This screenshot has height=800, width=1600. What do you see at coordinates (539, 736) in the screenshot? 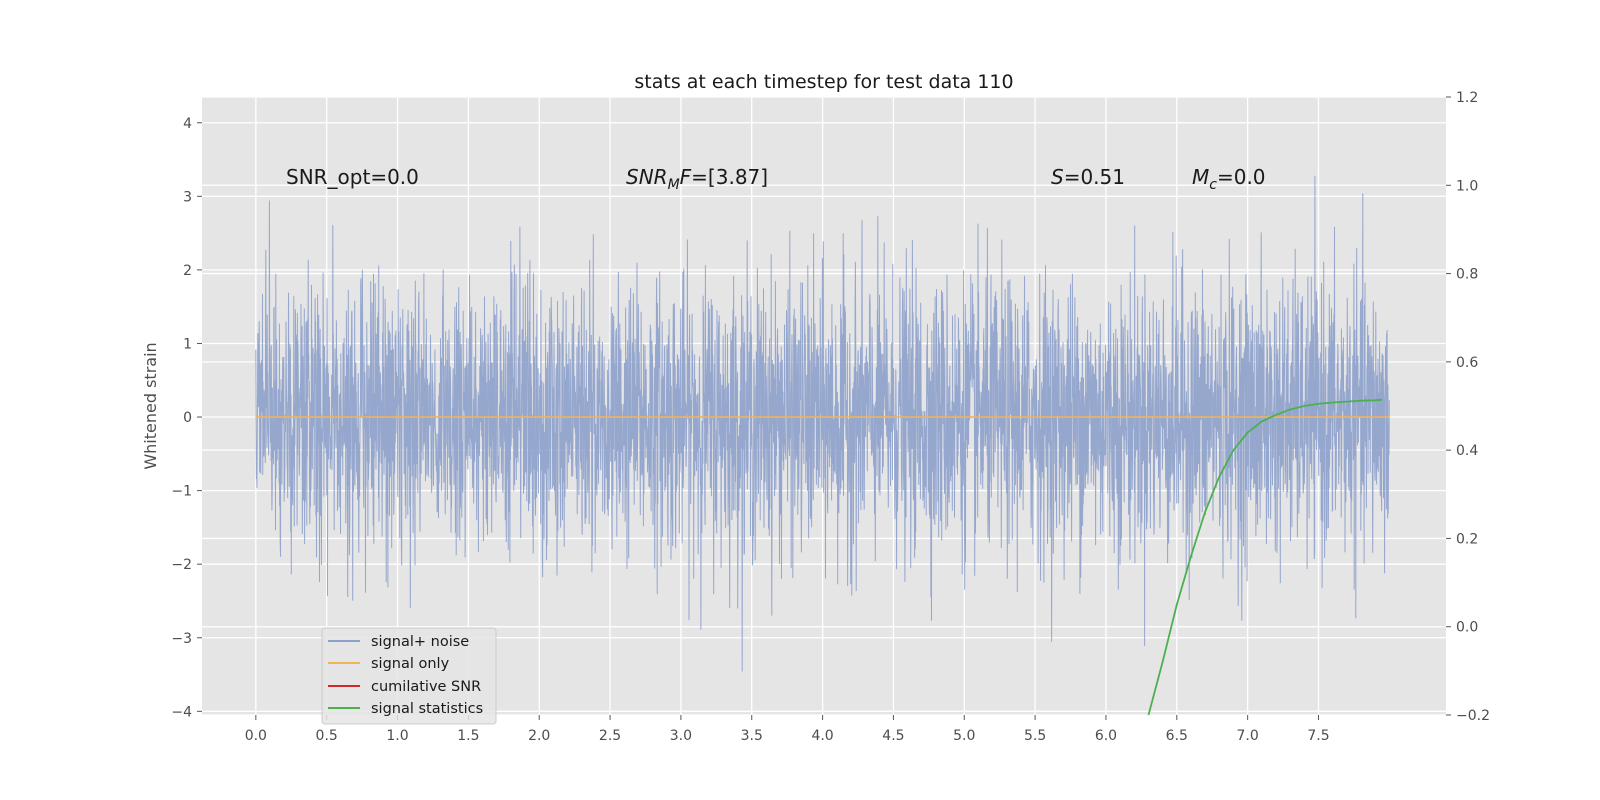
I see `x-tick-label: 2.0` at bounding box center [539, 736].